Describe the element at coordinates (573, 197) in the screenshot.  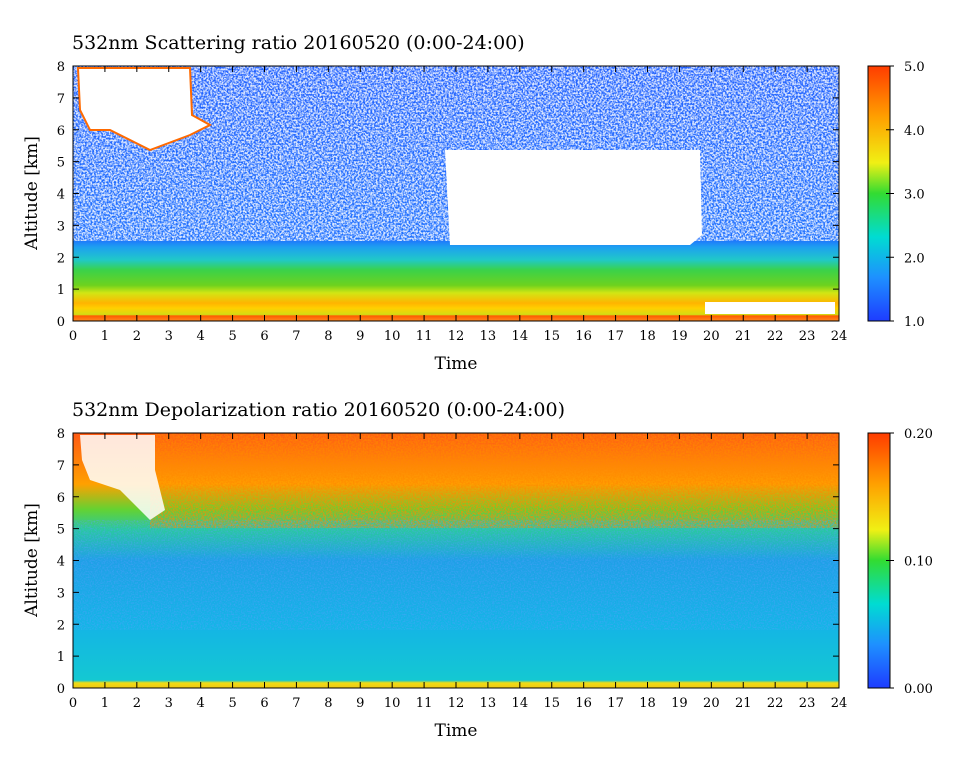
I see `chart-1-clear-region` at that location.